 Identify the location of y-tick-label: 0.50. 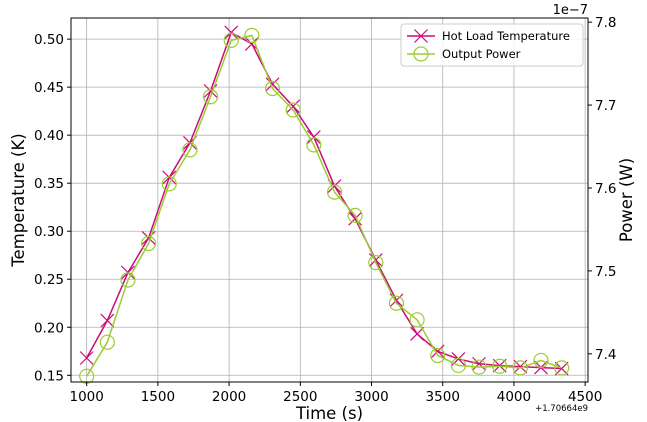
(49, 40).